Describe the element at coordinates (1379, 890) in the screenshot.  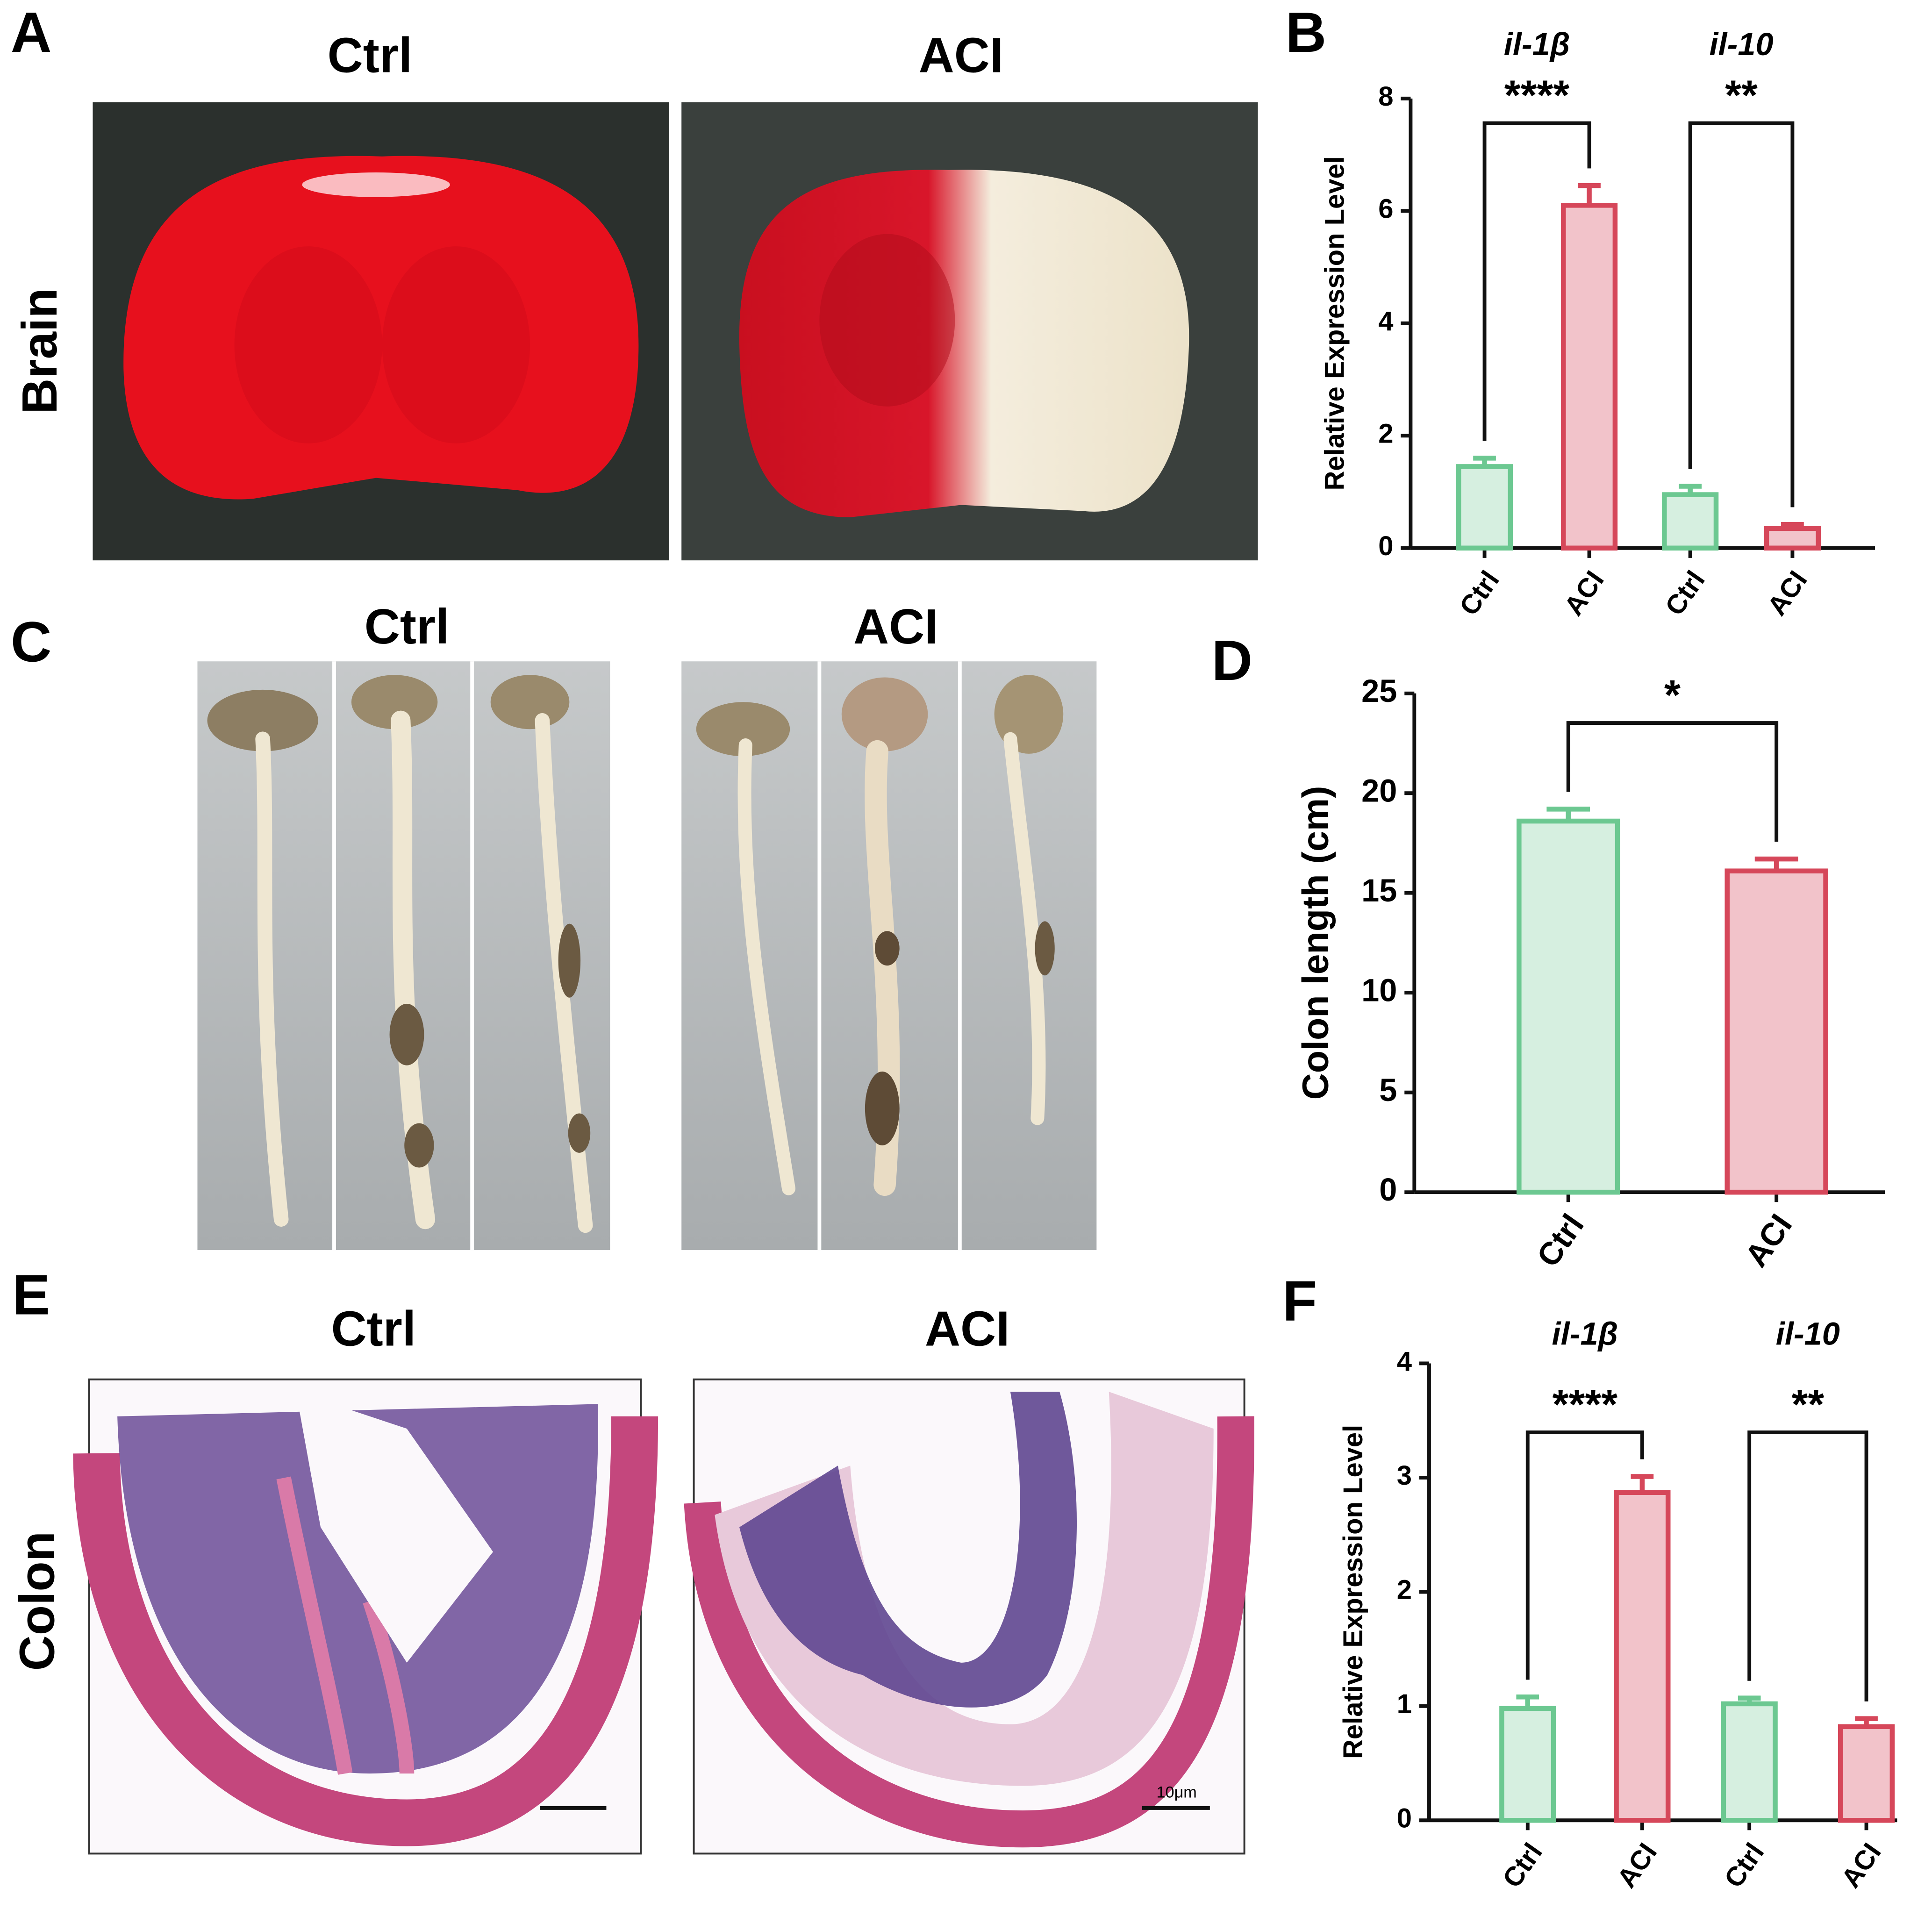
I see `y-tick-label: 15` at that location.